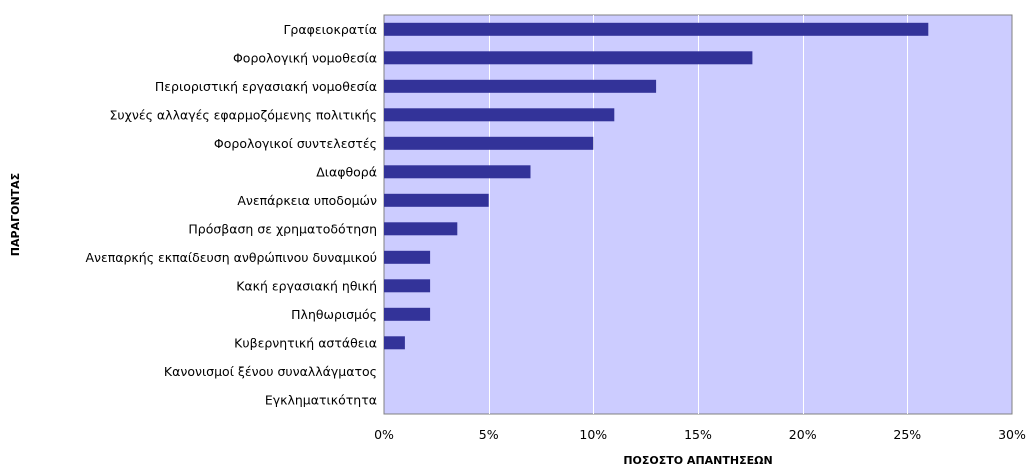 This screenshot has width=1026, height=468. Describe the element at coordinates (593, 434) in the screenshot. I see `x-tick-label: 10%` at that location.